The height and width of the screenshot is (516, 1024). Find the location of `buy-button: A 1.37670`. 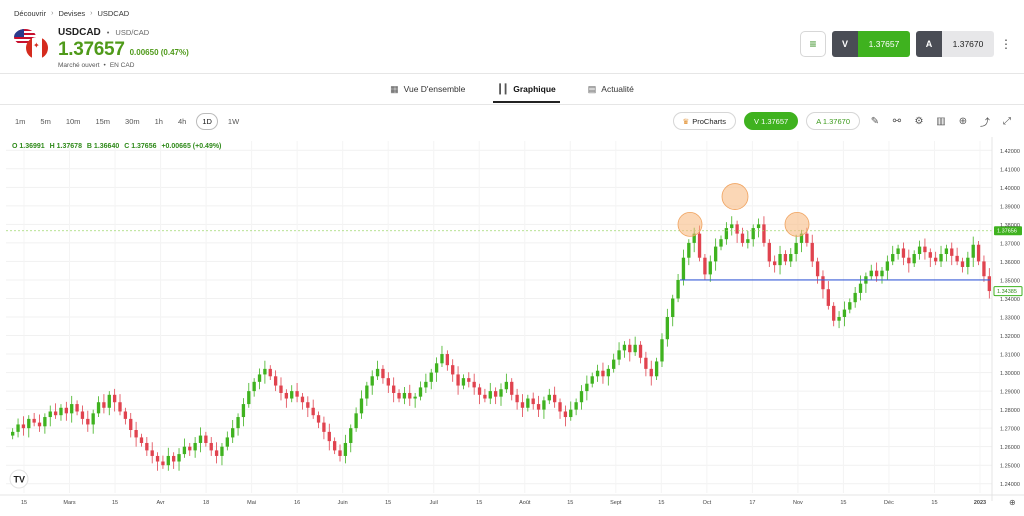

buy-button: A 1.37670 is located at coordinates (955, 44).